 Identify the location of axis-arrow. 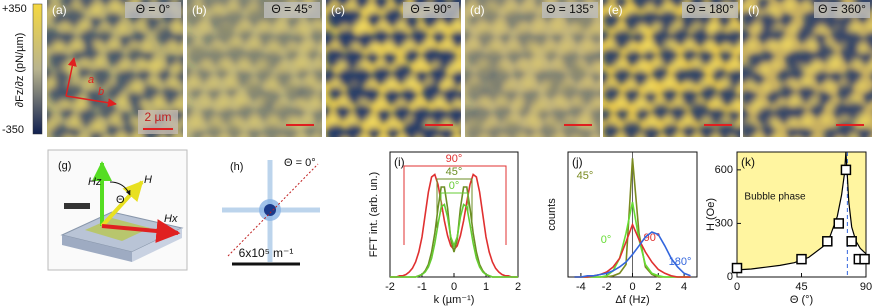
(71, 77).